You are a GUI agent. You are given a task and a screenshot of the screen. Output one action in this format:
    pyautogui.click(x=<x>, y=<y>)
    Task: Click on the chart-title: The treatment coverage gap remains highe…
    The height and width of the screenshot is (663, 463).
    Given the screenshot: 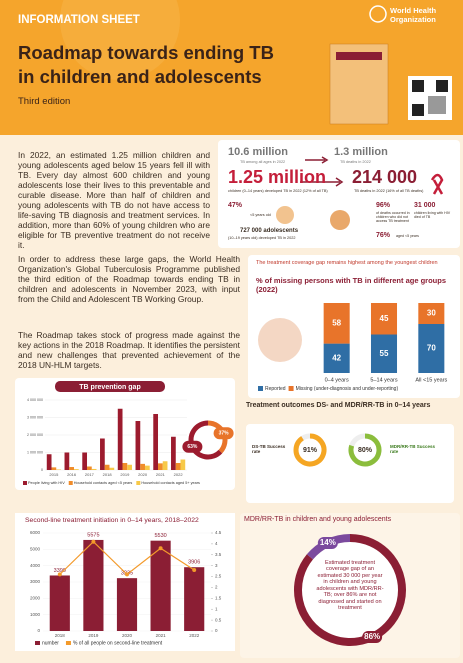 What is the action you would take?
    pyautogui.click(x=347, y=263)
    